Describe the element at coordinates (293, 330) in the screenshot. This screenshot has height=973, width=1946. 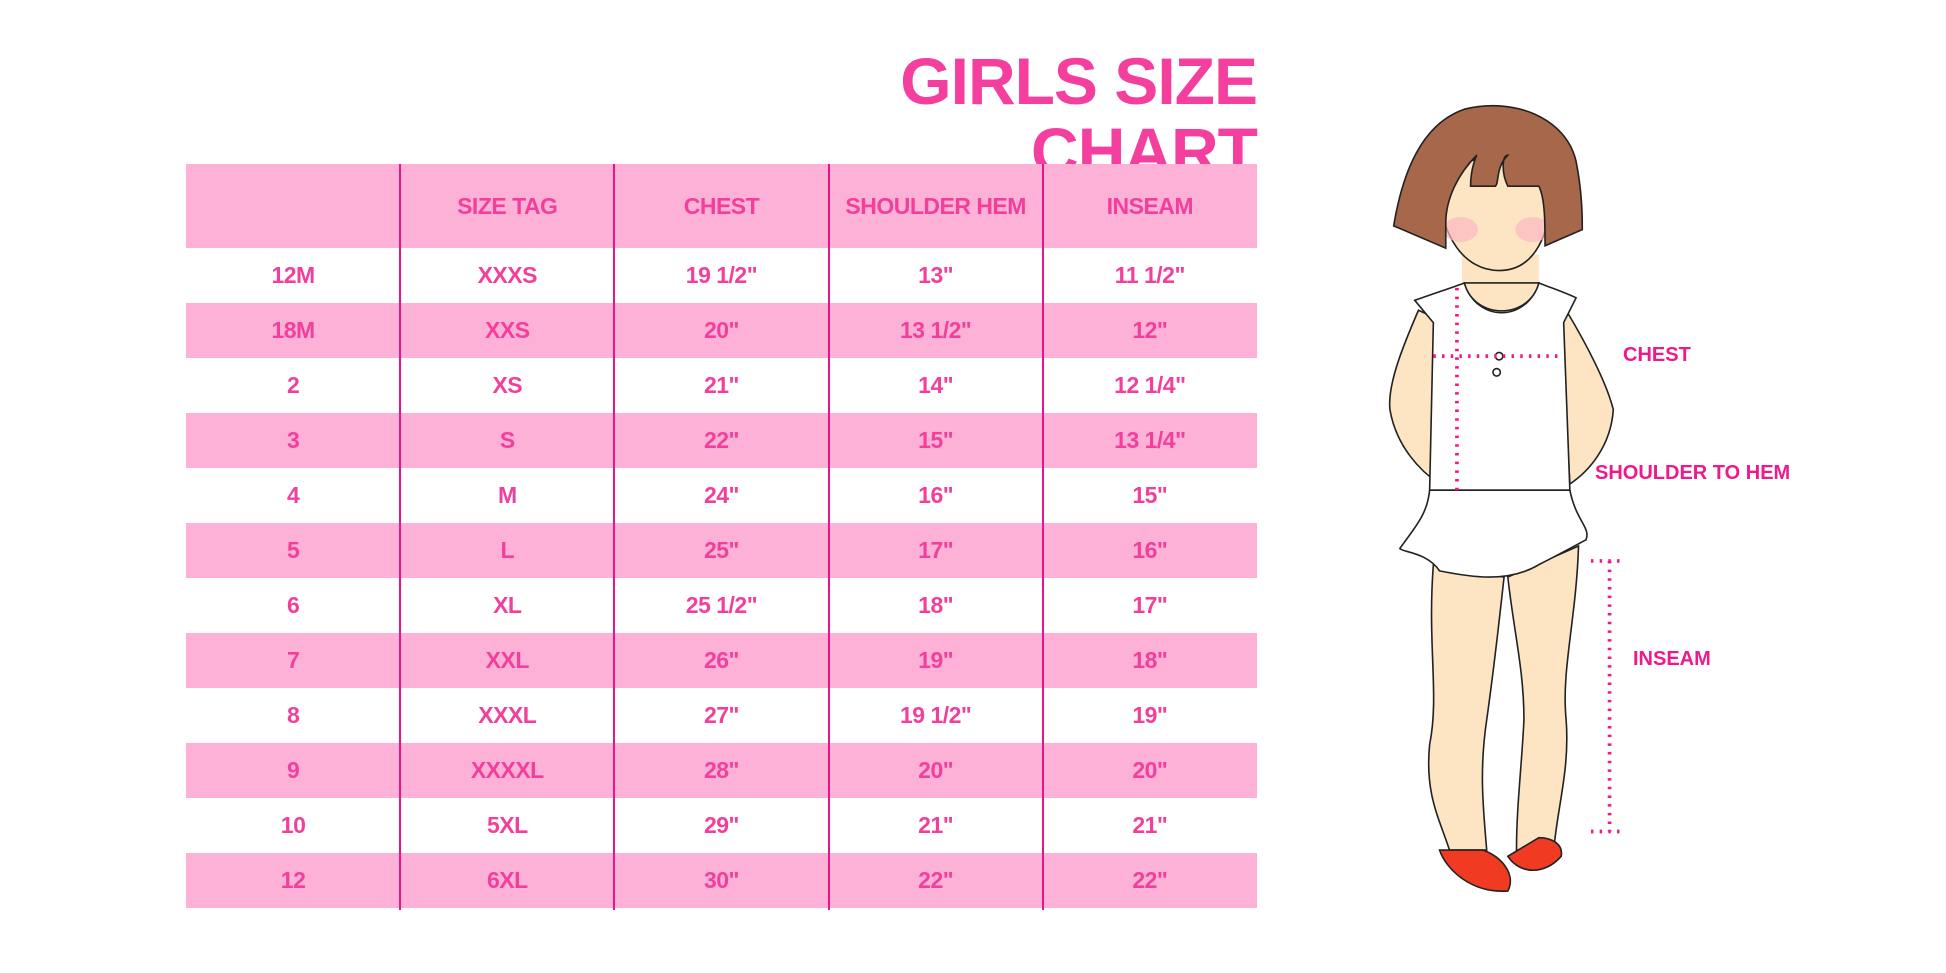
I see `table-cell: 18M` at that location.